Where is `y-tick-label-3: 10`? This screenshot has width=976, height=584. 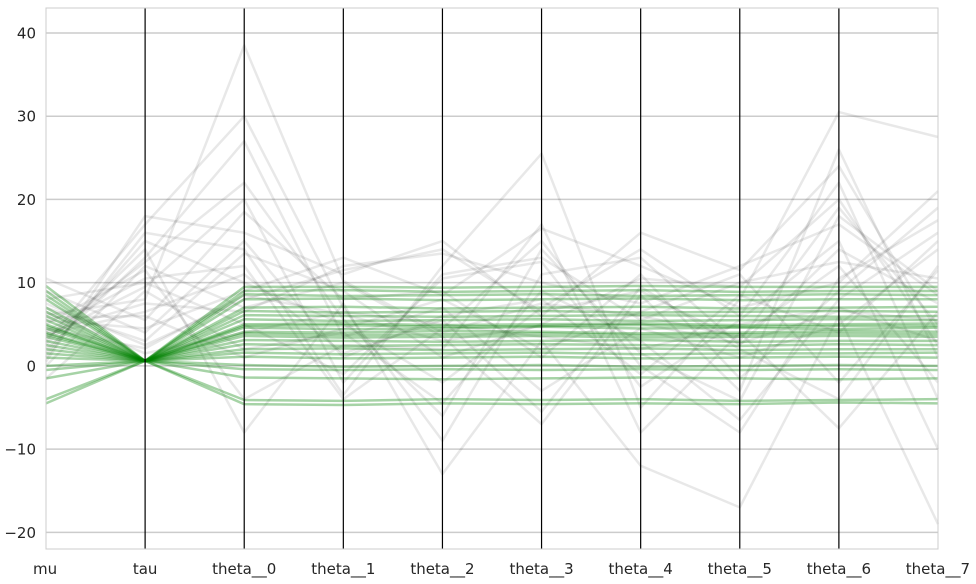
y-tick-label-3: 10 is located at coordinates (26, 283).